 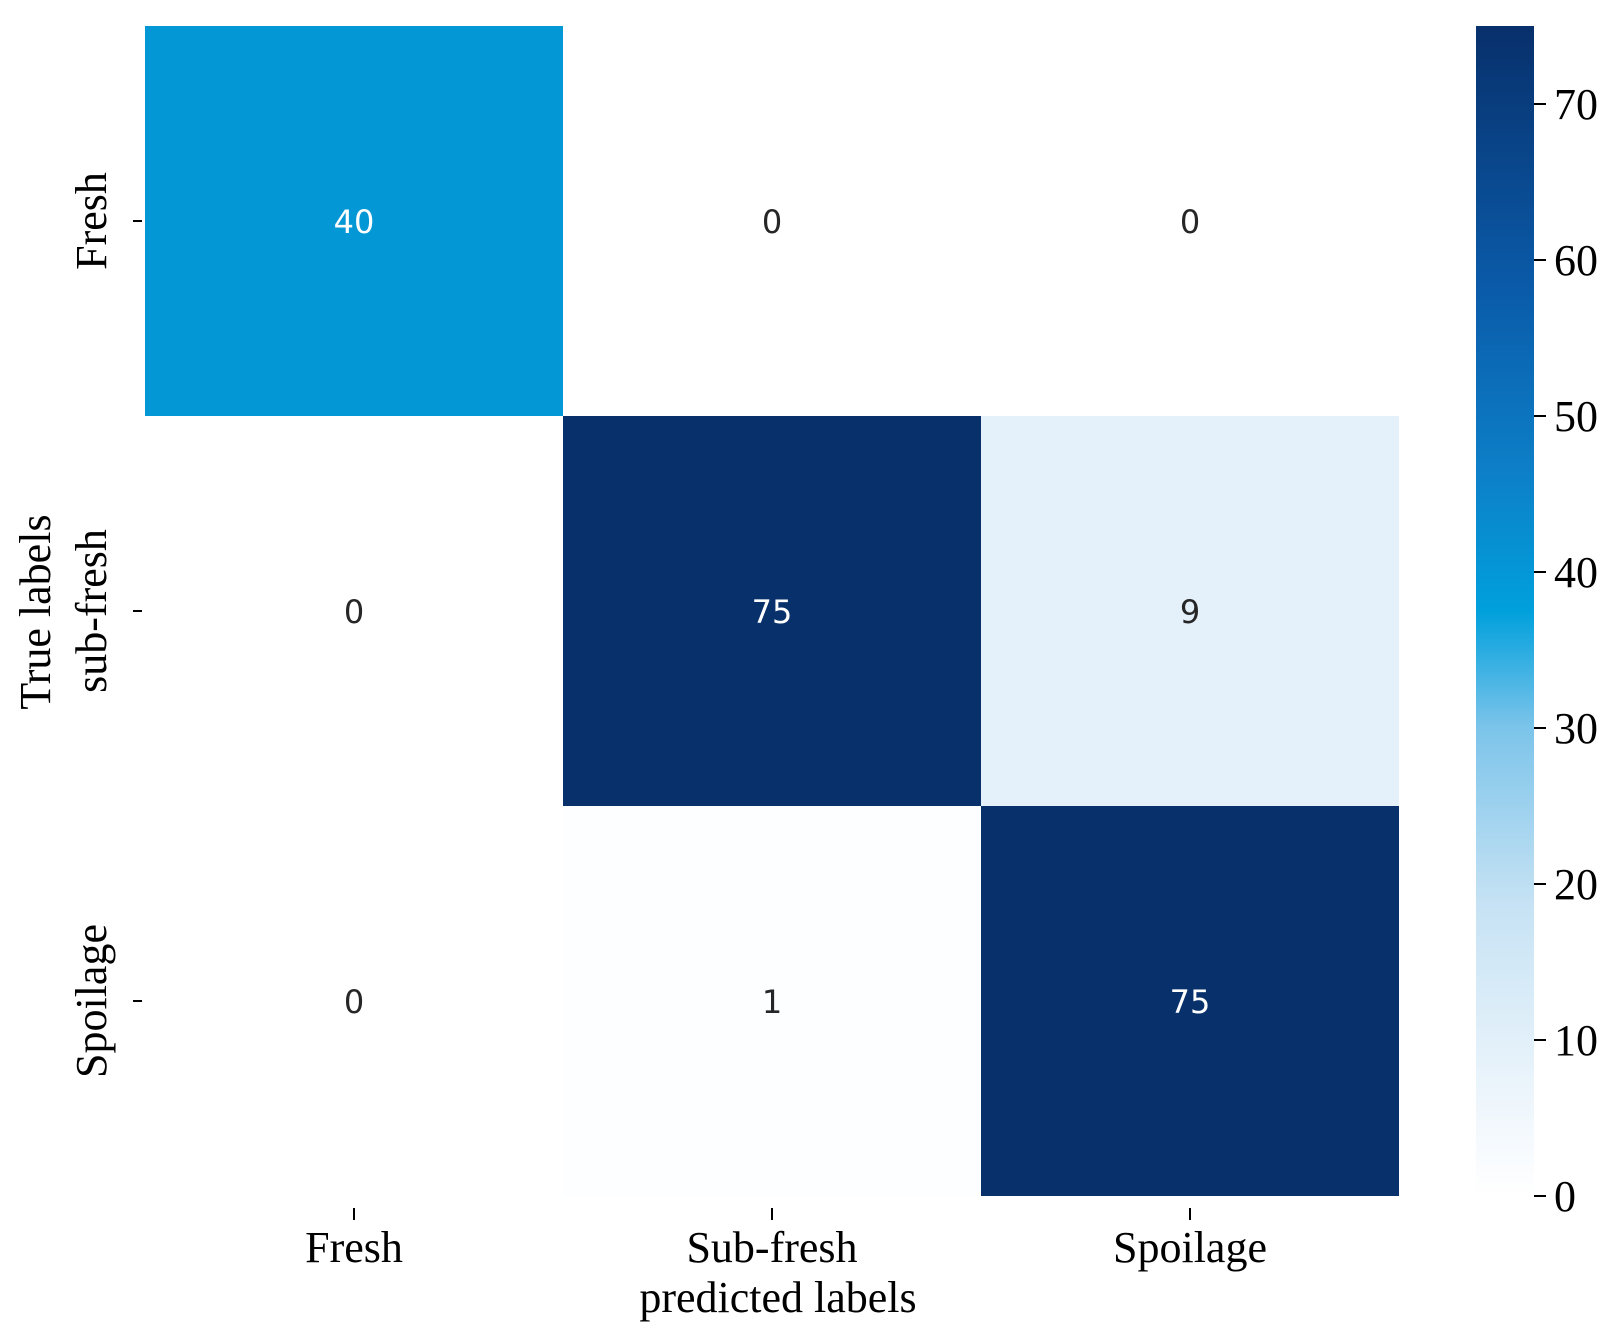 I want to click on x-axis: Fresh Sub-fresh Spoilage, so click(x=786, y=1240).